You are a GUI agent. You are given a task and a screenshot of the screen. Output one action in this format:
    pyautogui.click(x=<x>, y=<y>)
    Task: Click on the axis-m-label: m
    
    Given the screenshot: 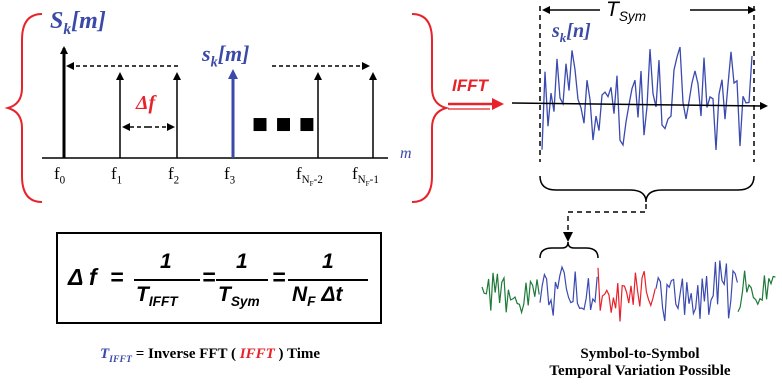 What is the action you would take?
    pyautogui.click(x=406, y=153)
    